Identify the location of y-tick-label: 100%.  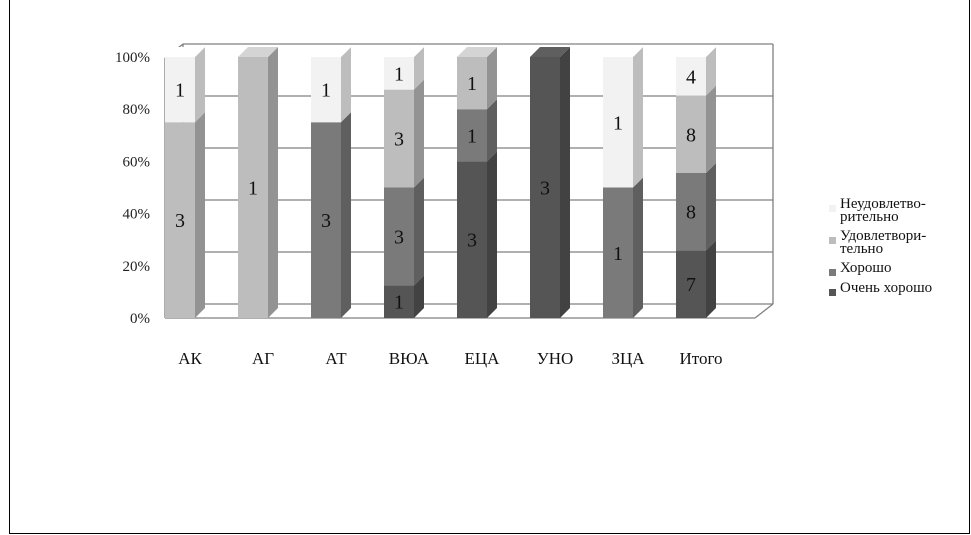
(132, 58).